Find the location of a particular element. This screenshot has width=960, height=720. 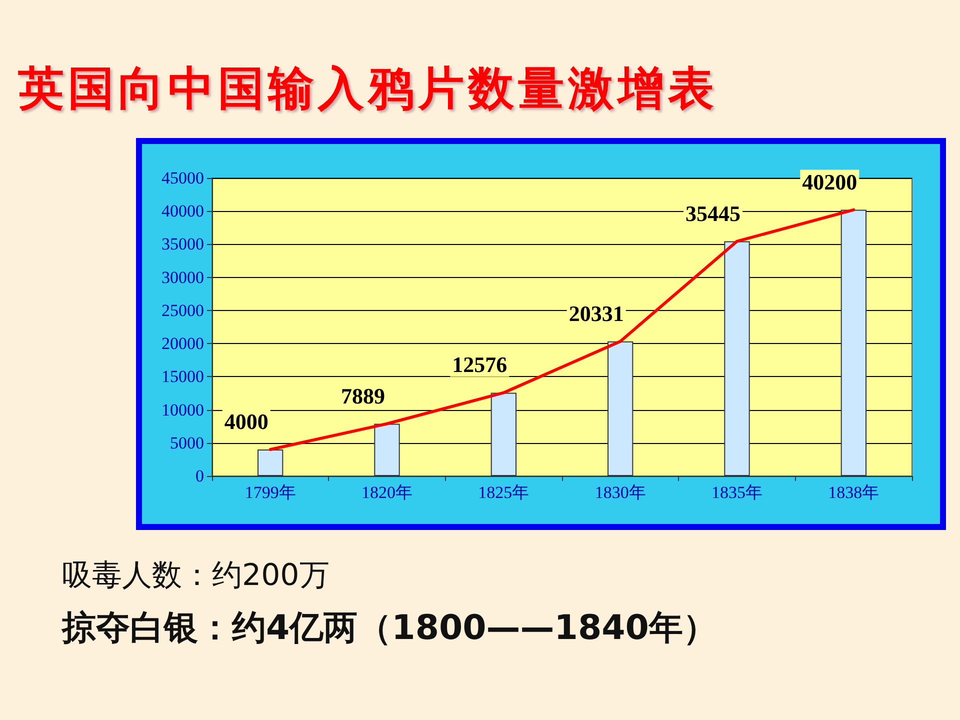

chart-title: 英国向中国输入鸦片数量激增表 is located at coordinates (368, 89).